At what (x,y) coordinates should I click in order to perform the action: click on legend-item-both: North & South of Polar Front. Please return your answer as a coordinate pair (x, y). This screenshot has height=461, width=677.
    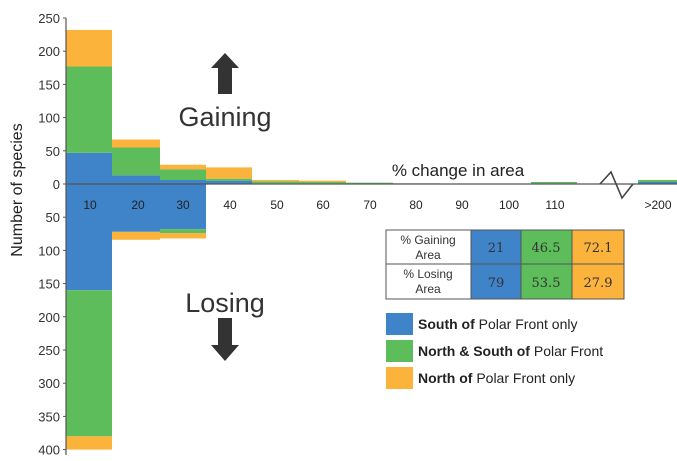
    Looking at the image, I should click on (510, 351).